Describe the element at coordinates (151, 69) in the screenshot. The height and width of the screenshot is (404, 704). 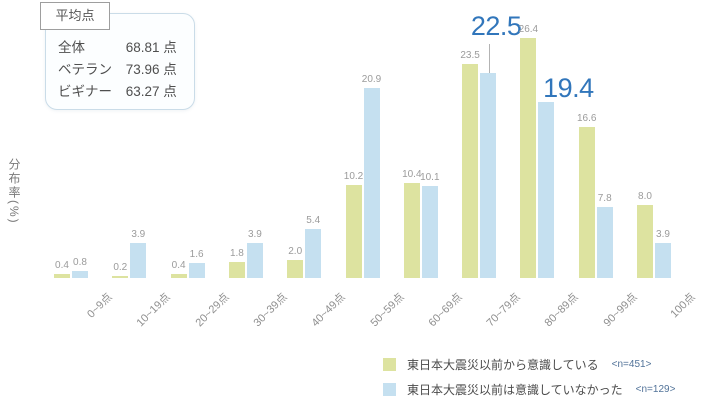
I see `average-row-value: 73.96 点` at that location.